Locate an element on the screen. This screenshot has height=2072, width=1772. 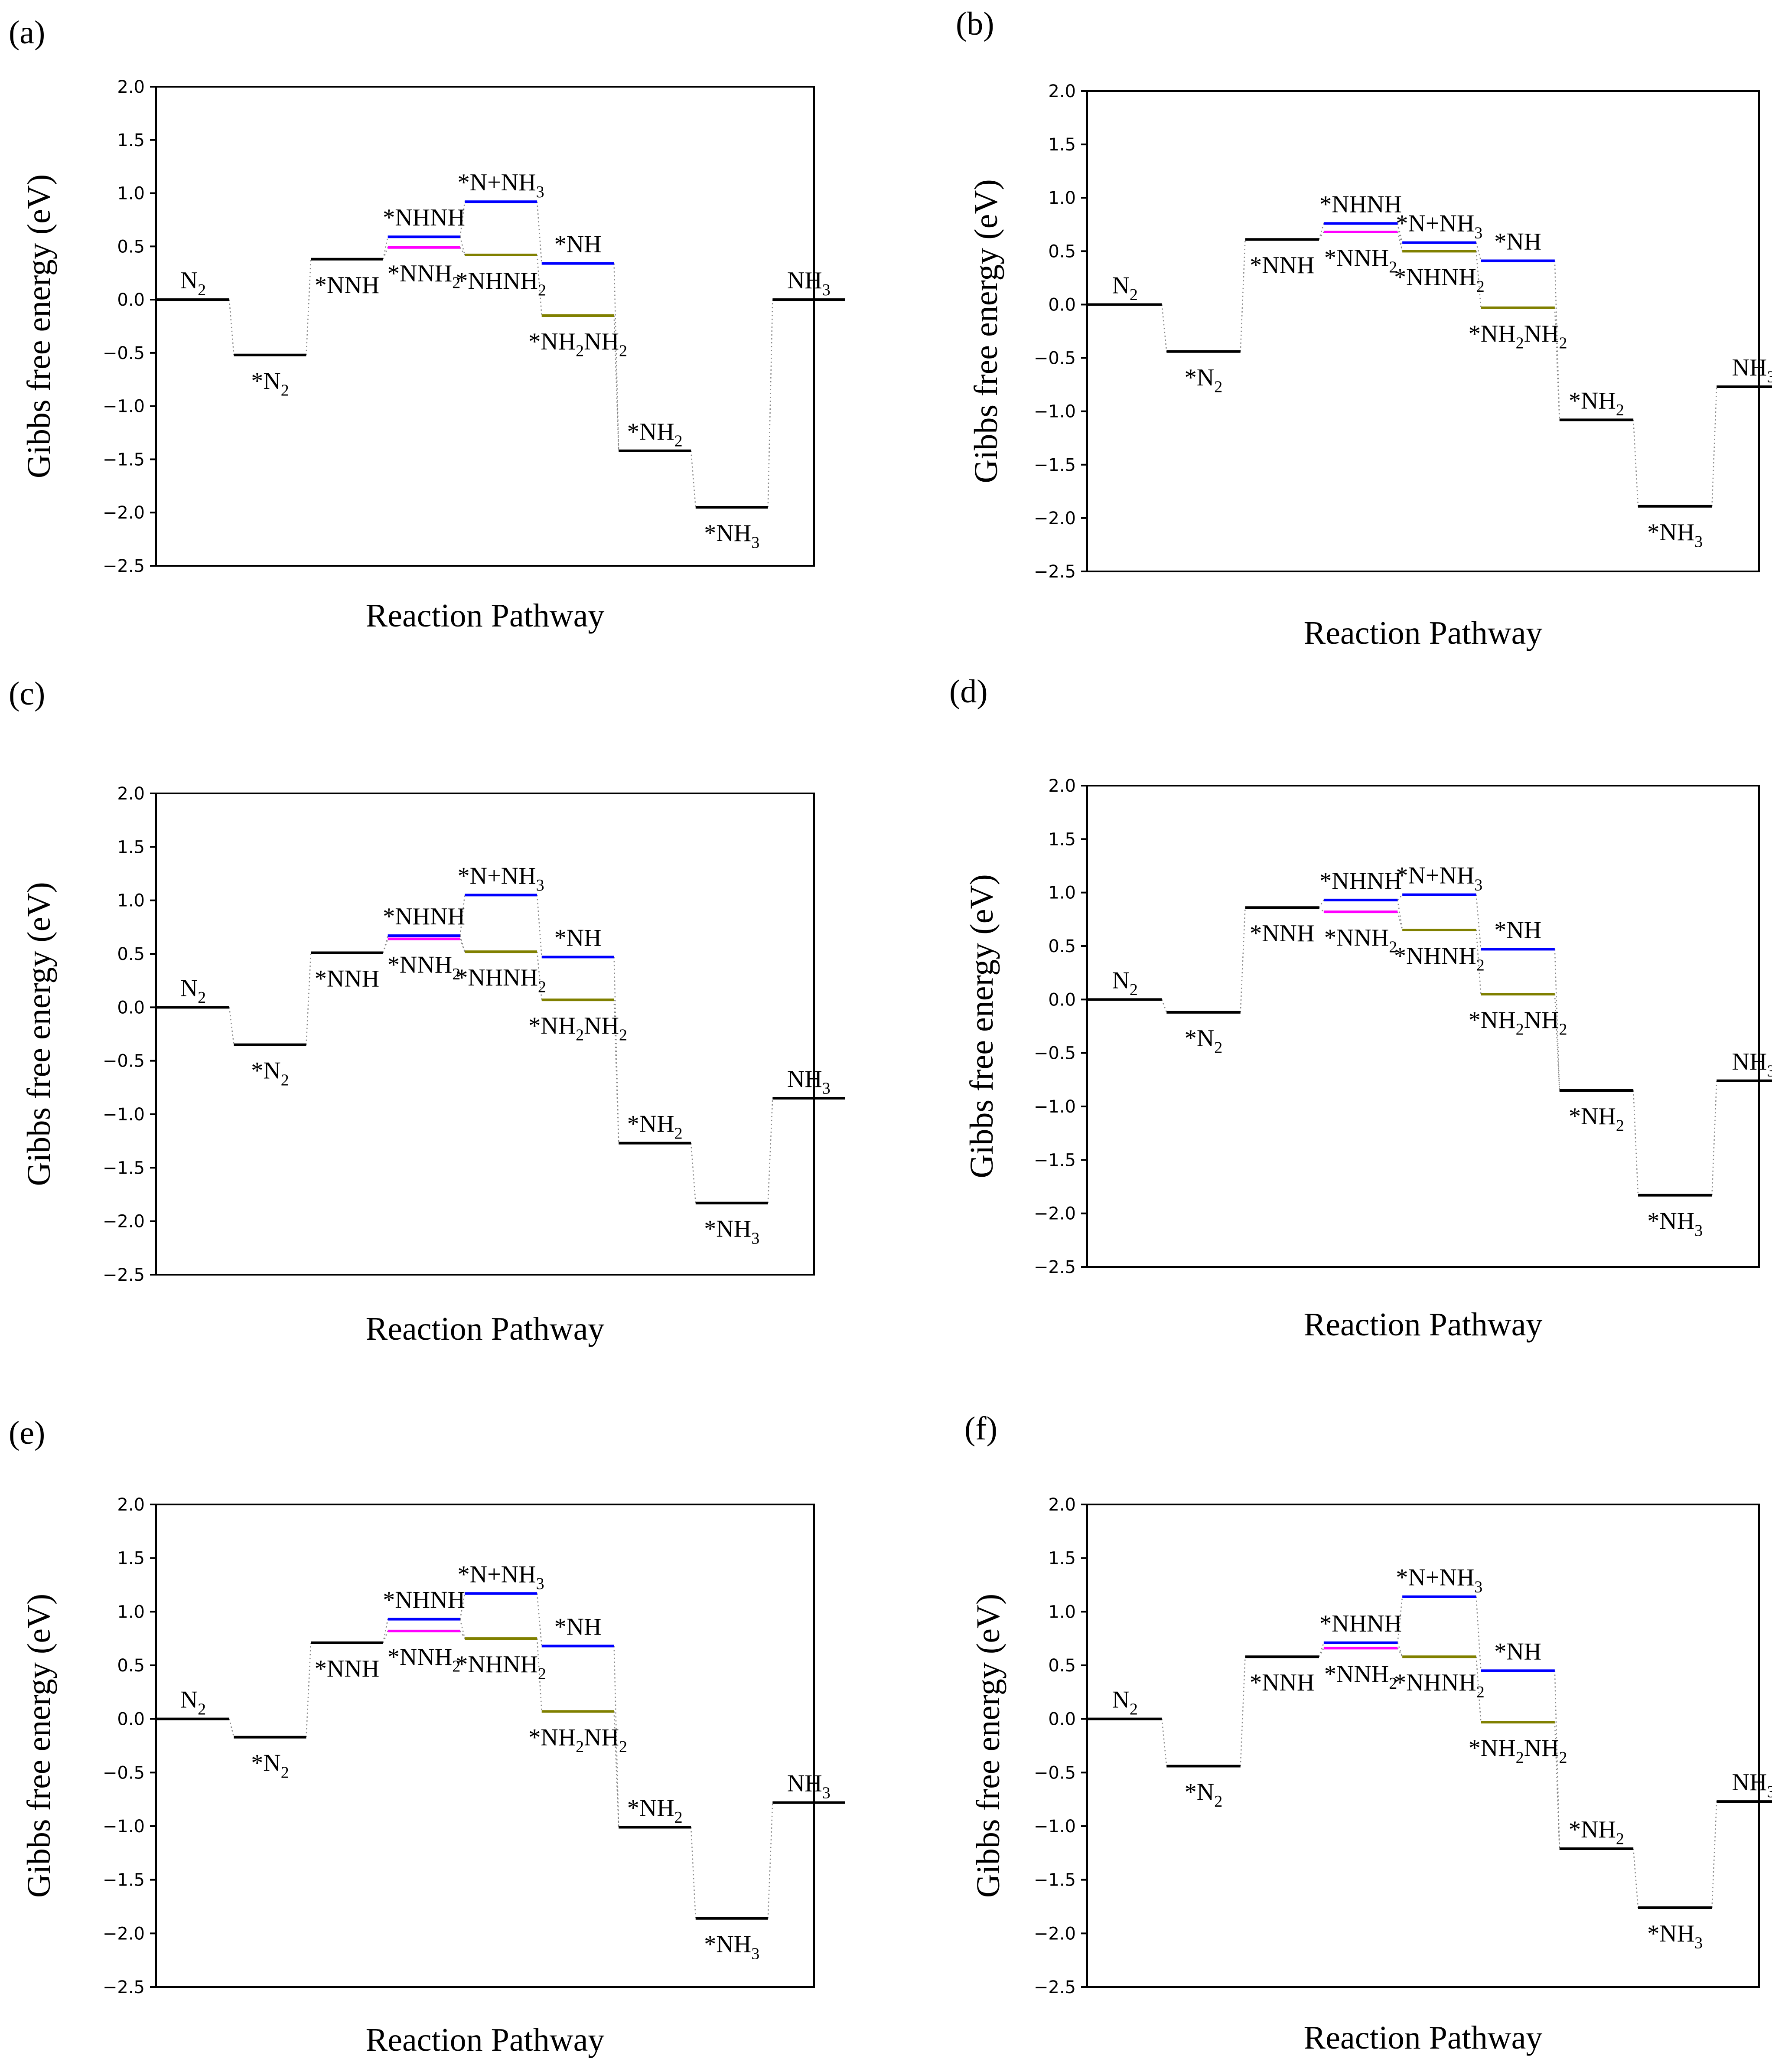
y-axis-label: Gibbs free energy (eV) is located at coordinates (988, 1746).